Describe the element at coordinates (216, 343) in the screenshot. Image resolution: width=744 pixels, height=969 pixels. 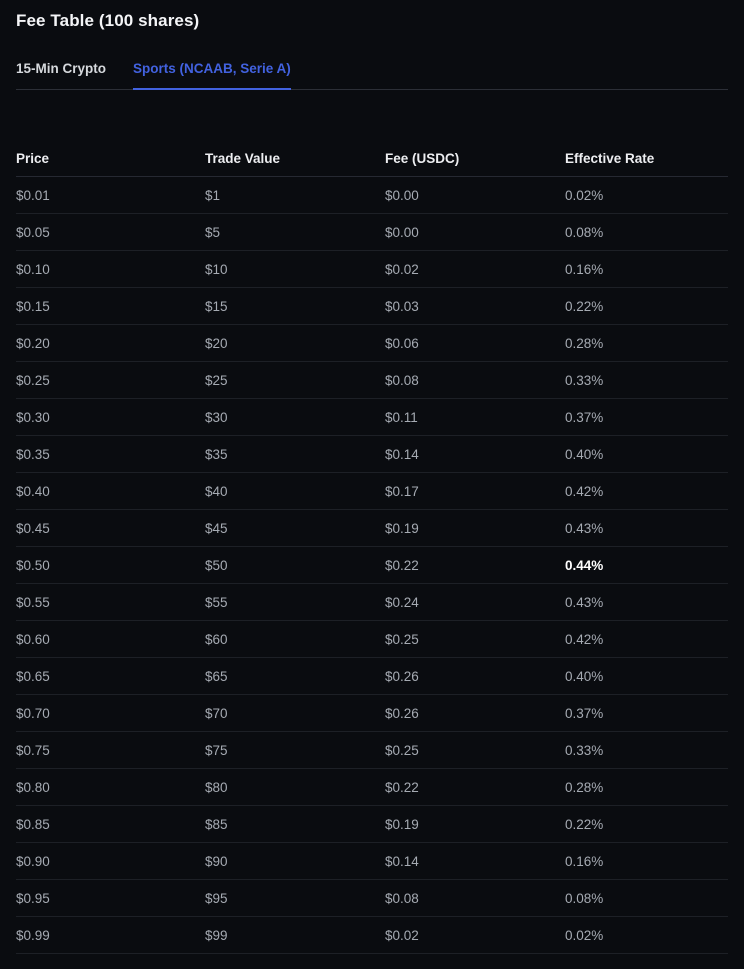
I see `cell-trade-value: $20` at that location.